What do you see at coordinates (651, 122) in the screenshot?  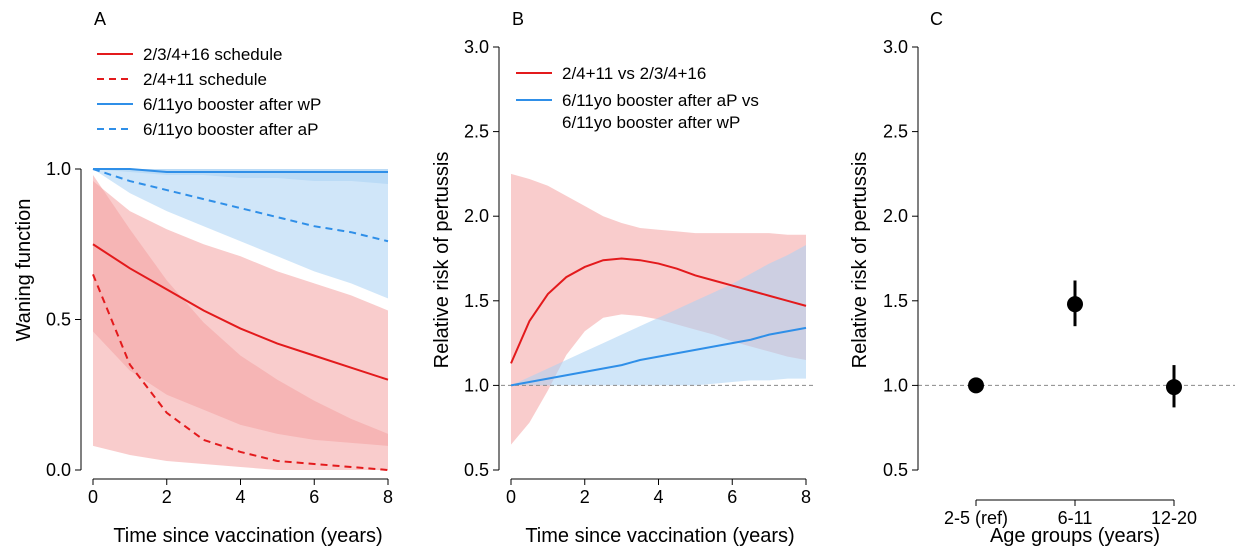 I see `panel-b-legend-label: 6/11yo booster after wP` at bounding box center [651, 122].